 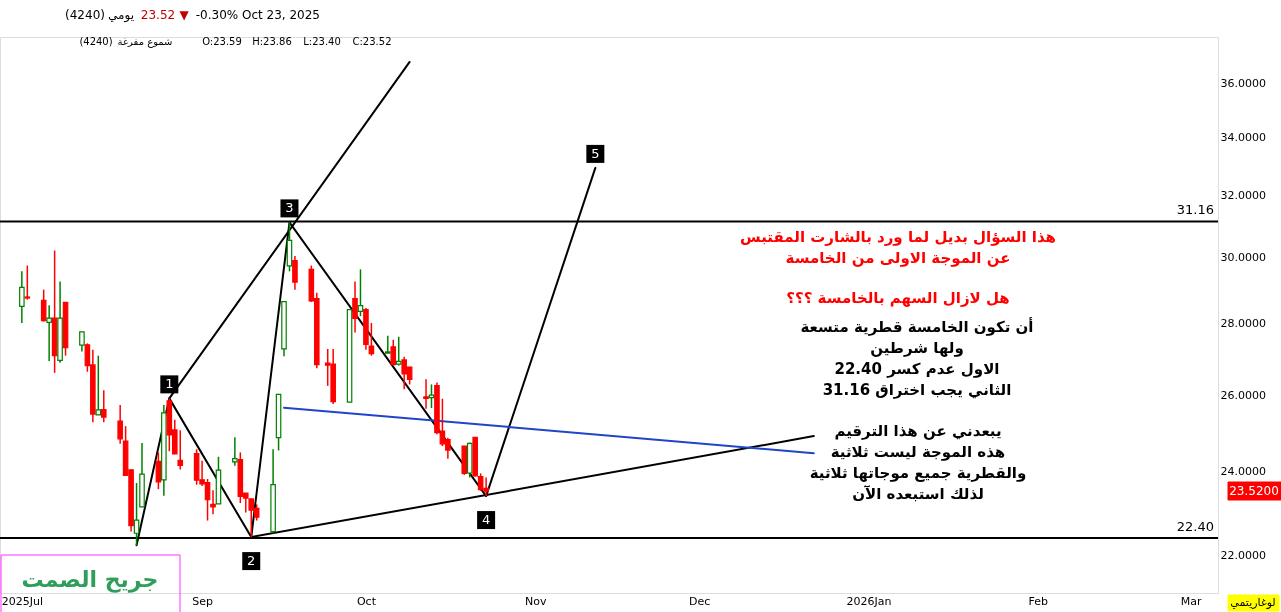 I want to click on annotation: C:23.52, so click(x=372, y=41).